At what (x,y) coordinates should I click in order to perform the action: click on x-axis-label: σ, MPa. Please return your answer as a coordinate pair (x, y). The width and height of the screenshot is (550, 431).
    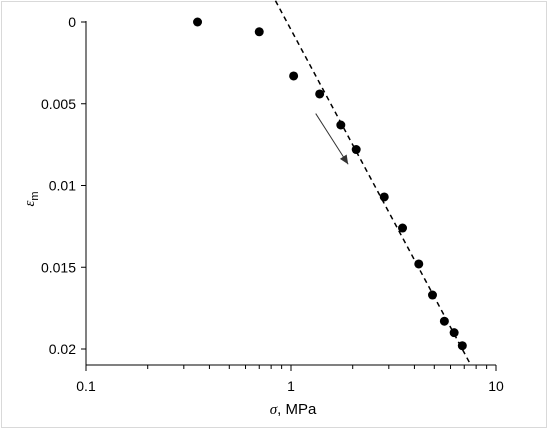
    Looking at the image, I should click on (293, 409).